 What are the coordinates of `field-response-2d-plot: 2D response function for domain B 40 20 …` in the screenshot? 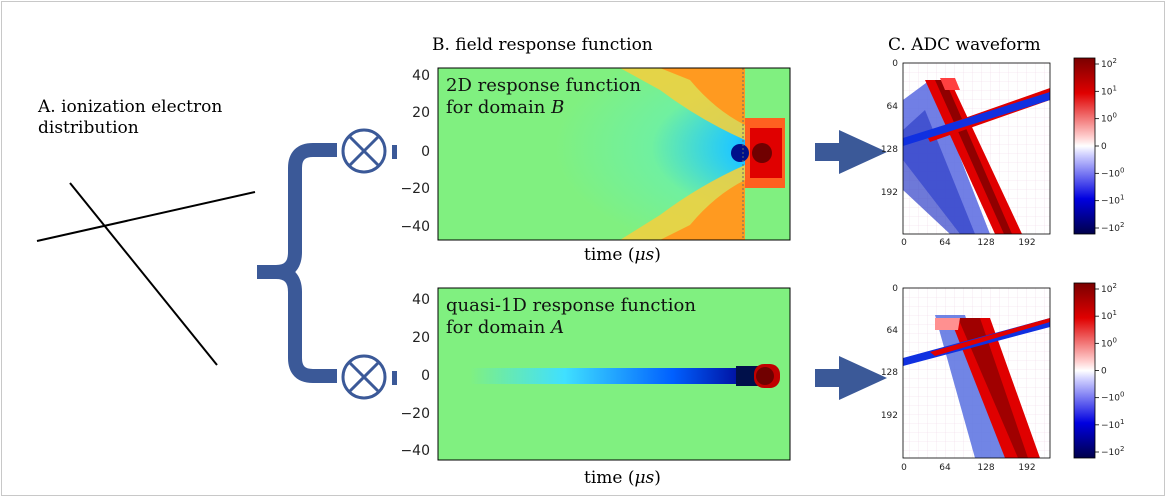 It's located at (595, 166).